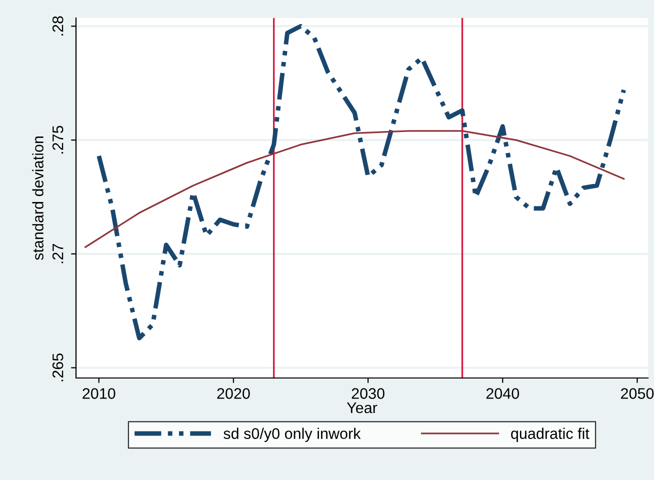 The width and height of the screenshot is (654, 480). I want to click on x-tick-label: 2030, so click(368, 393).